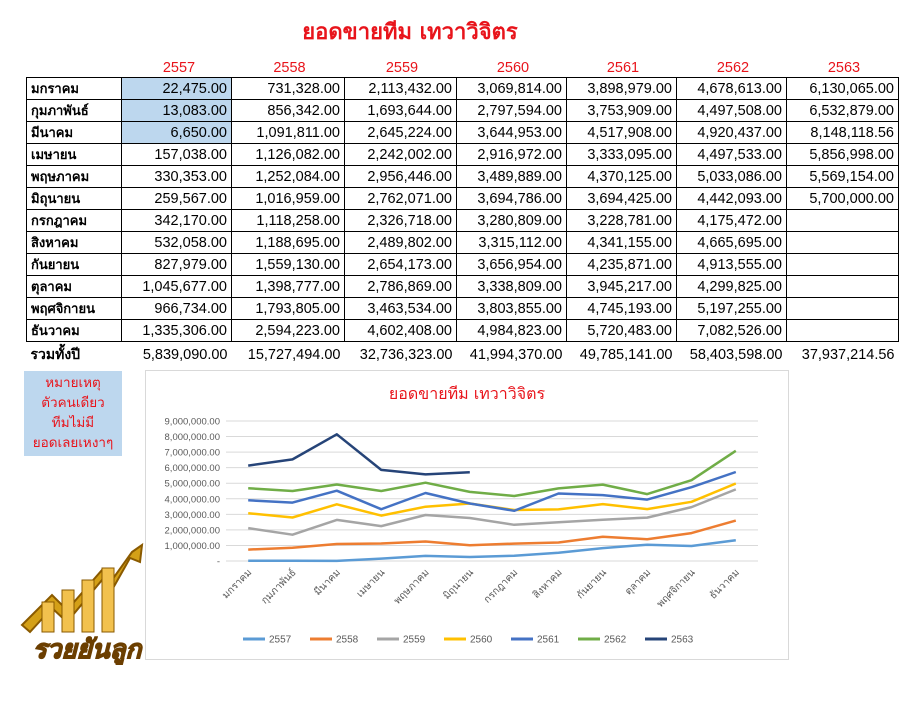  What do you see at coordinates (621, 264) in the screenshot?
I see `table-cell: 4,235,871.00` at bounding box center [621, 264].